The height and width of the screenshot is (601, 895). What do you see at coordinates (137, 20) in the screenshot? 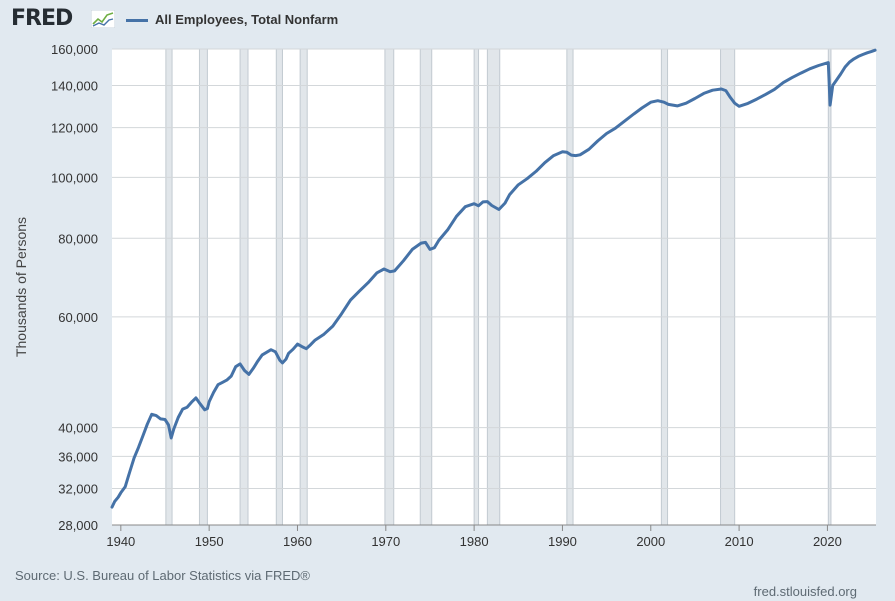
I see `legend-swatch` at bounding box center [137, 20].